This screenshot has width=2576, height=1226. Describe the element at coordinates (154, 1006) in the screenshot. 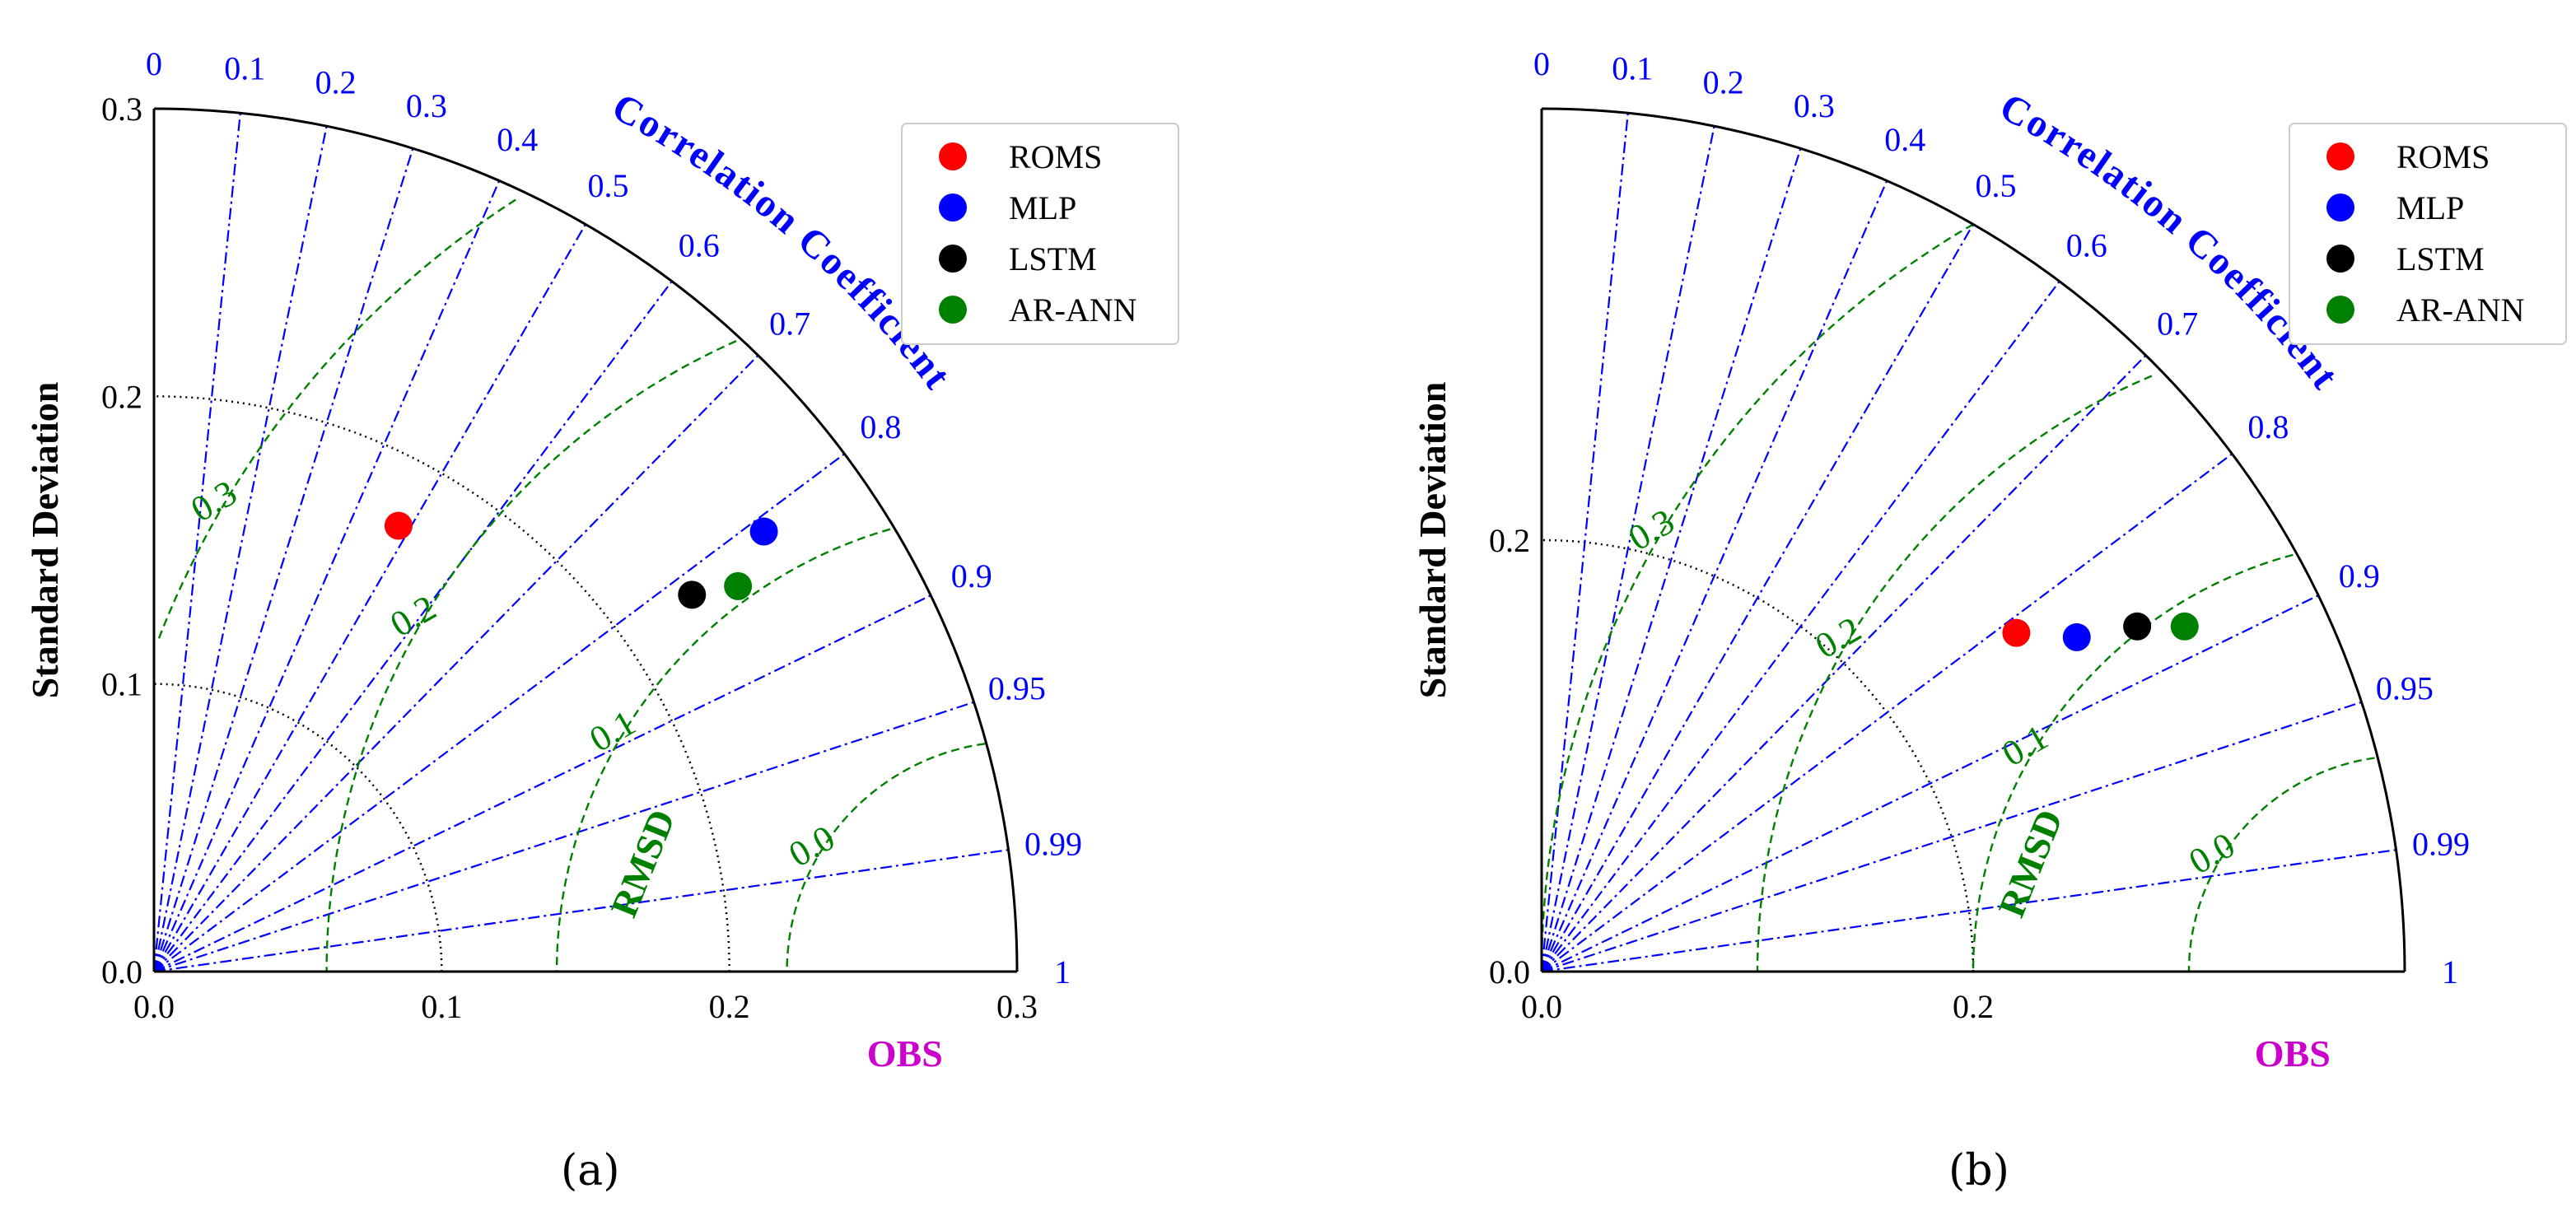

I see `x-tick-label: 0.0` at that location.